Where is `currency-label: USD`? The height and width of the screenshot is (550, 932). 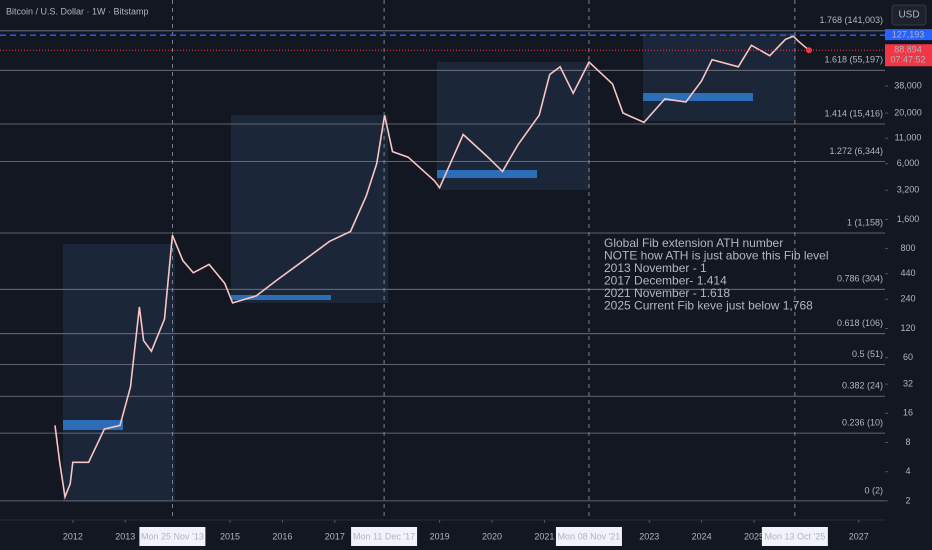 currency-label: USD is located at coordinates (908, 15).